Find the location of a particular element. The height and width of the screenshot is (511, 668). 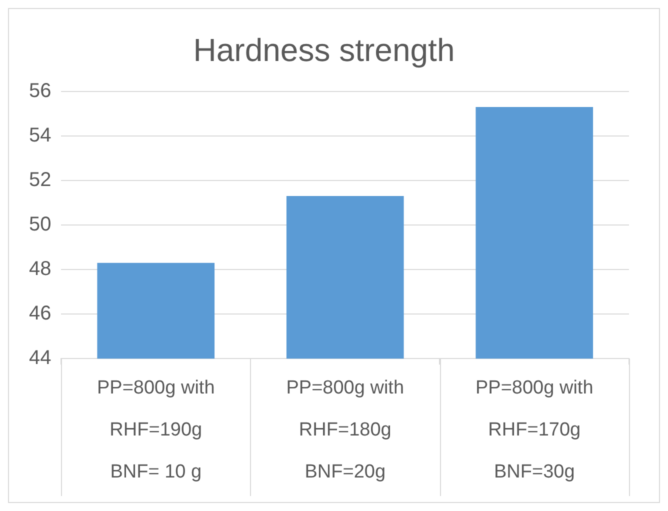

x-tick-label: PP=800g with RHF=190g BNF= 10 g is located at coordinates (155, 430).